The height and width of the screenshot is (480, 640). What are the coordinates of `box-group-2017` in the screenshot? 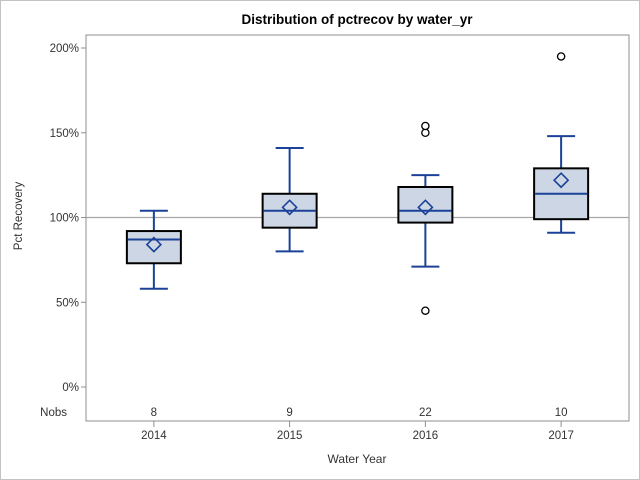 It's located at (561, 143).